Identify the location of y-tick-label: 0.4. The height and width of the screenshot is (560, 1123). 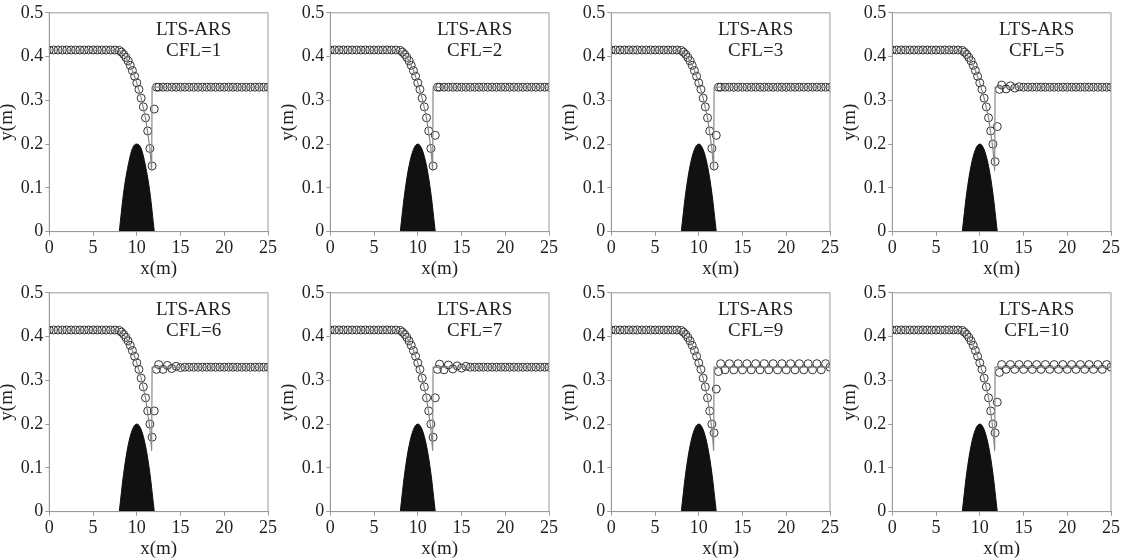
(313, 335).